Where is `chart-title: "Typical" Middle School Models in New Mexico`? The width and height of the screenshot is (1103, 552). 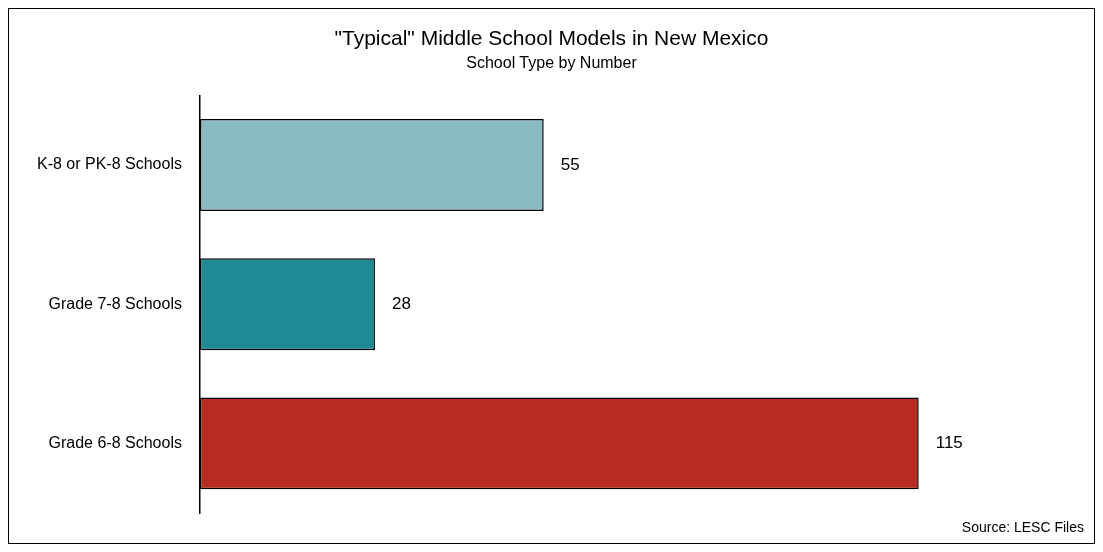
chart-title: "Typical" Middle School Models in New Mexico is located at coordinates (551, 38).